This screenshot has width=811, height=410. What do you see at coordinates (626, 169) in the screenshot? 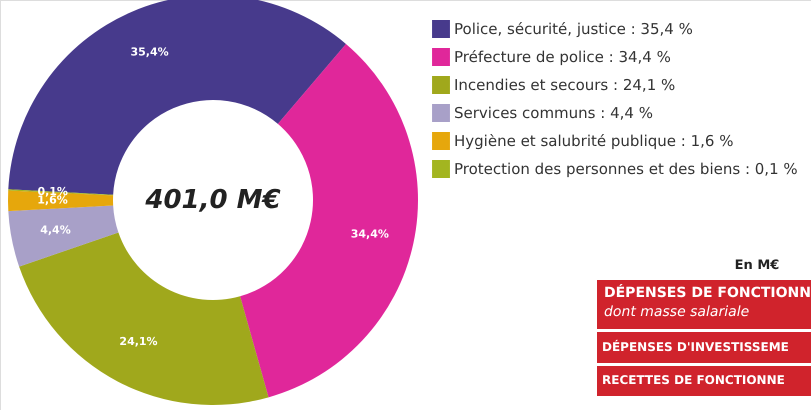
I see `legend-label: Protection des personnes et des biens : 0,1 %` at bounding box center [626, 169].